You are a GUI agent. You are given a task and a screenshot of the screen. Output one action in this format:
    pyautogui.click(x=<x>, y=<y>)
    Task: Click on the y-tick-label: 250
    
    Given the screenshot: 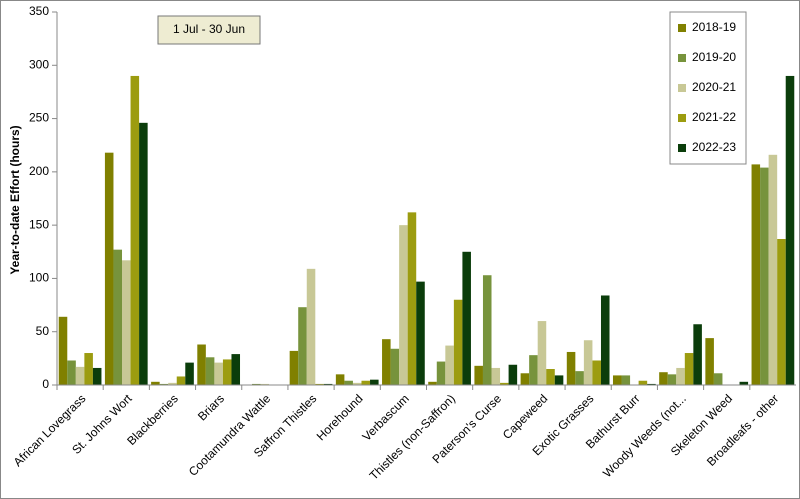 What is the action you would take?
    pyautogui.click(x=39, y=118)
    